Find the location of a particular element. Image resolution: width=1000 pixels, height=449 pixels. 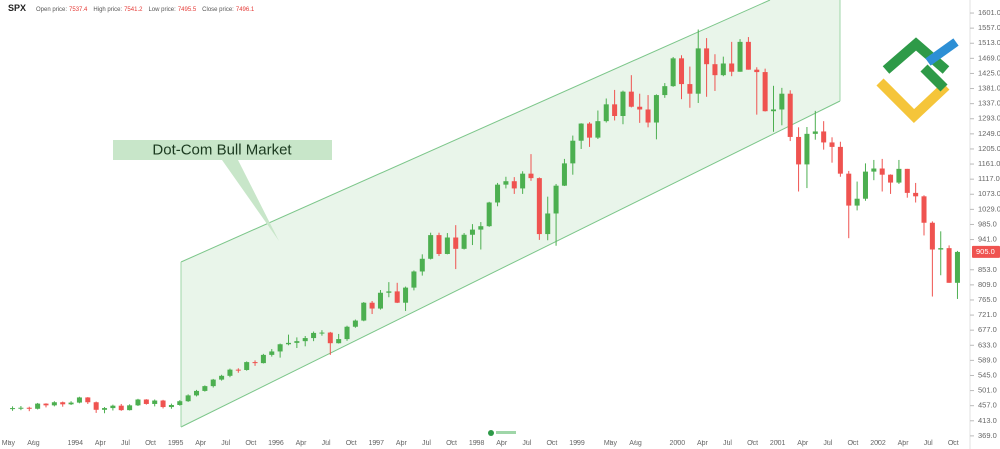

y-tick-label: 1293.0 is located at coordinates (989, 118).